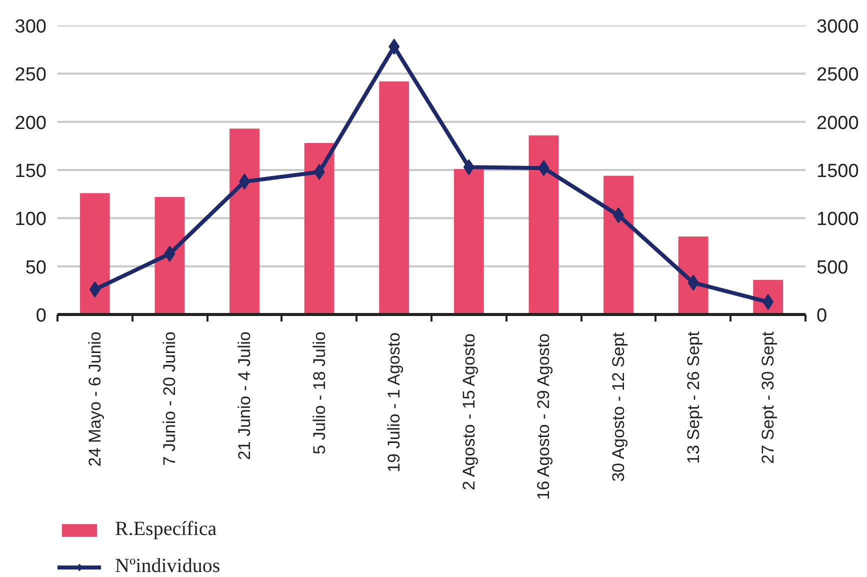 The width and height of the screenshot is (867, 577). Describe the element at coordinates (30, 171) in the screenshot. I see `y-tick-label: 150` at that location.